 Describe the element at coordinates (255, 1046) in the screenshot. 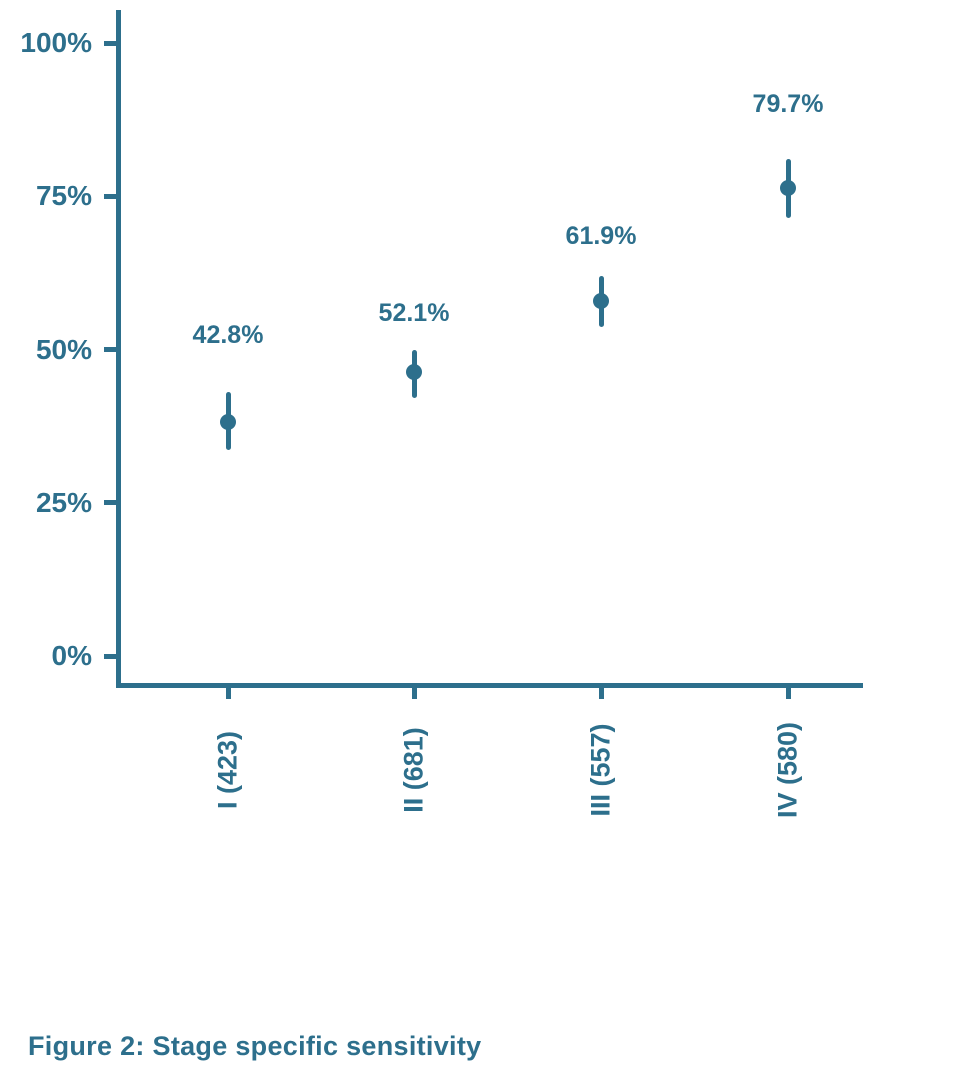

I see `figure-caption: Figure 2: Stage specific sensitivity` at that location.